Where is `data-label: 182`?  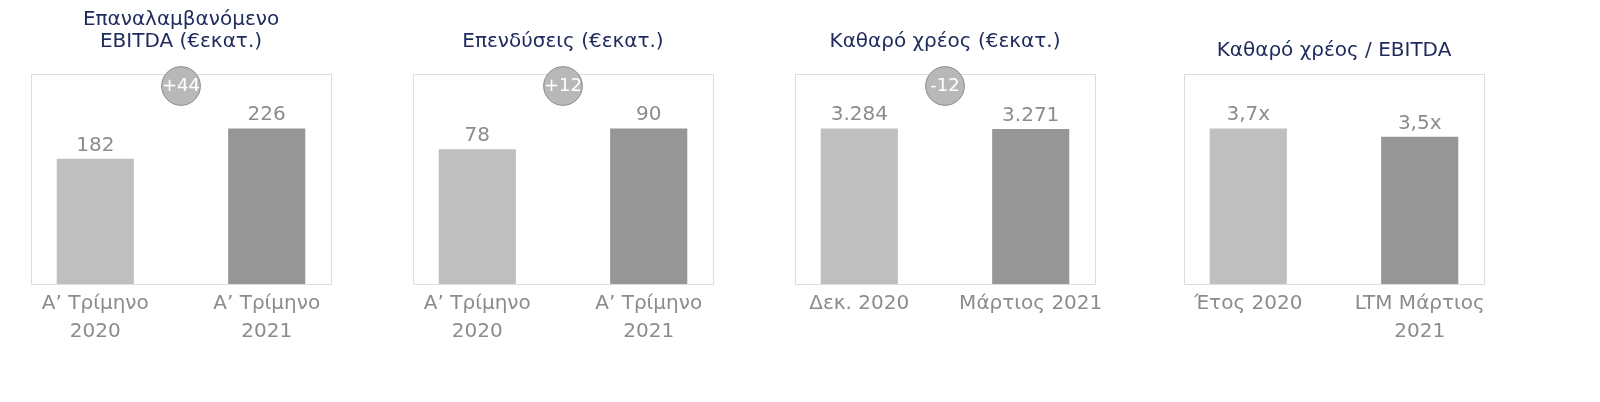
data-label: 182 is located at coordinates (95, 143).